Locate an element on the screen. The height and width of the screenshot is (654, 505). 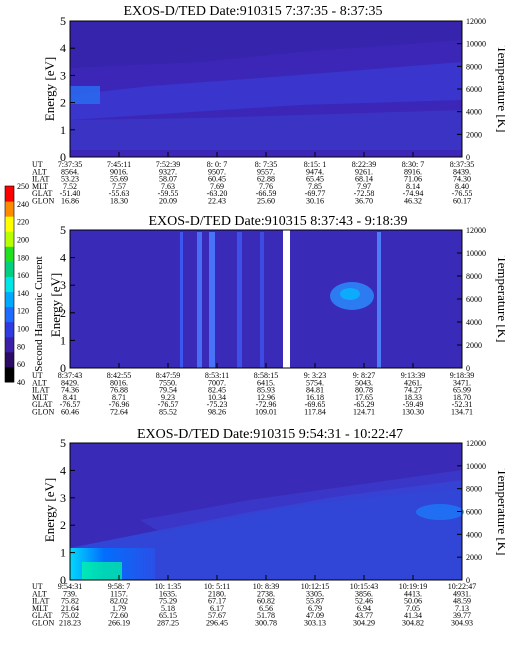
orbit-cell: 9261. is located at coordinates (364, 171).